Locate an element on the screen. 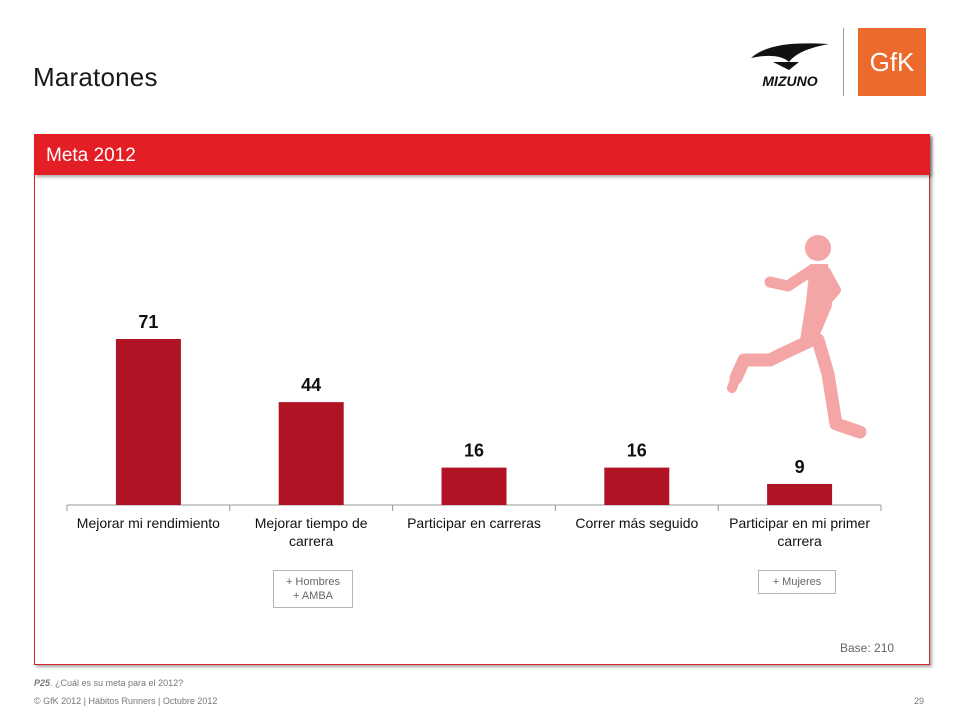  x-axis-category-label: Correr más seguido is located at coordinates (637, 523).